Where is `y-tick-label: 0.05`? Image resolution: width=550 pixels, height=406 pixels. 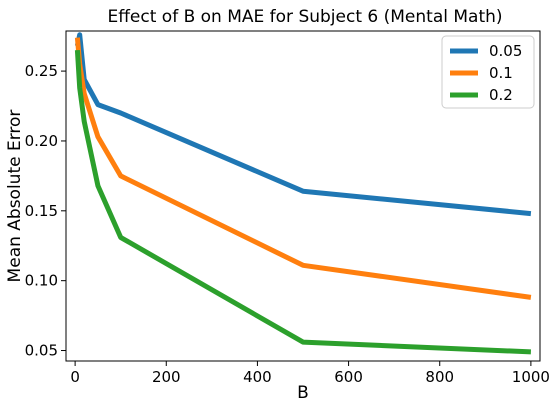
y-tick-label: 0.05 is located at coordinates (41, 351).